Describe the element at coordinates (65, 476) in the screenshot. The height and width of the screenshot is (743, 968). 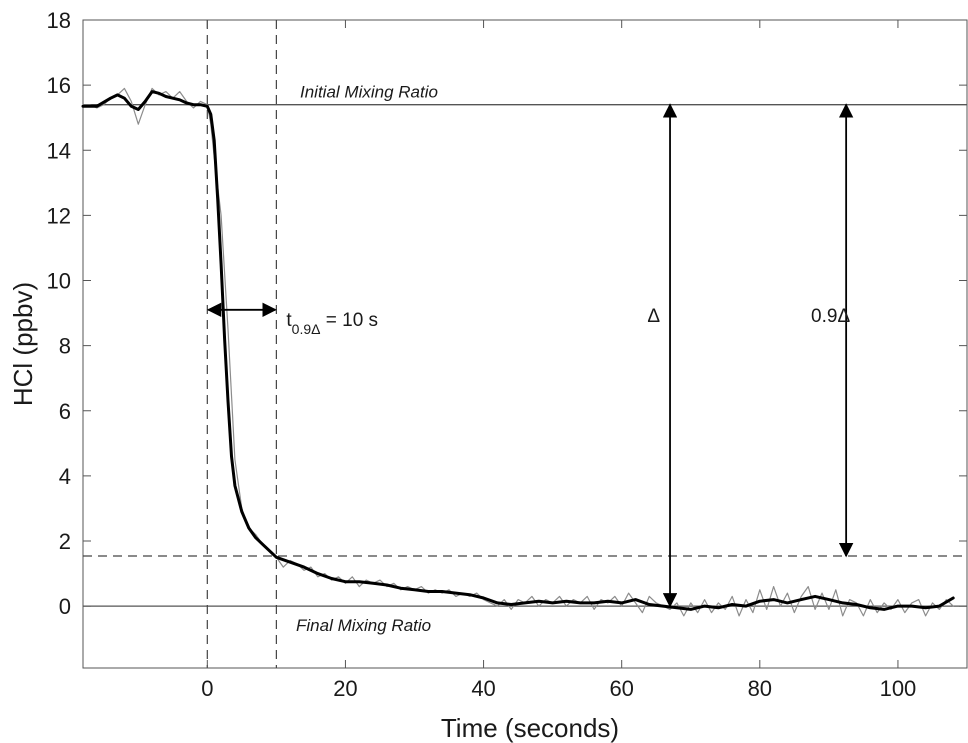
I see `y-tick-label: 4` at that location.